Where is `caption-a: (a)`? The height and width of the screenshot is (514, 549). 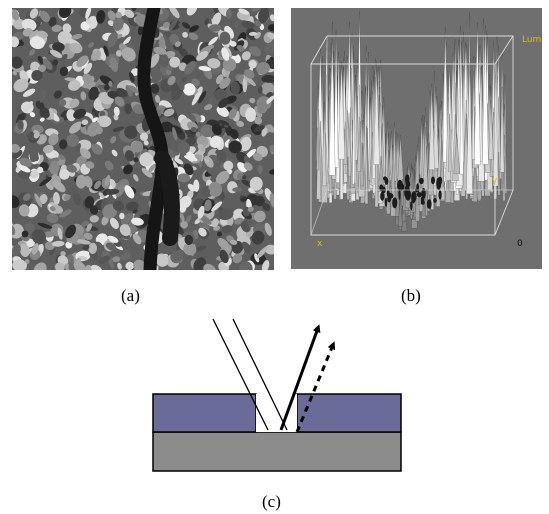
caption-a: (a) is located at coordinates (130, 295).